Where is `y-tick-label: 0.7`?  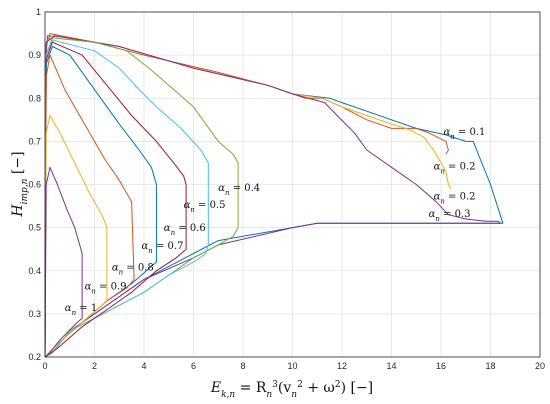
y-tick-label: 0.7 is located at coordinates (34, 141).